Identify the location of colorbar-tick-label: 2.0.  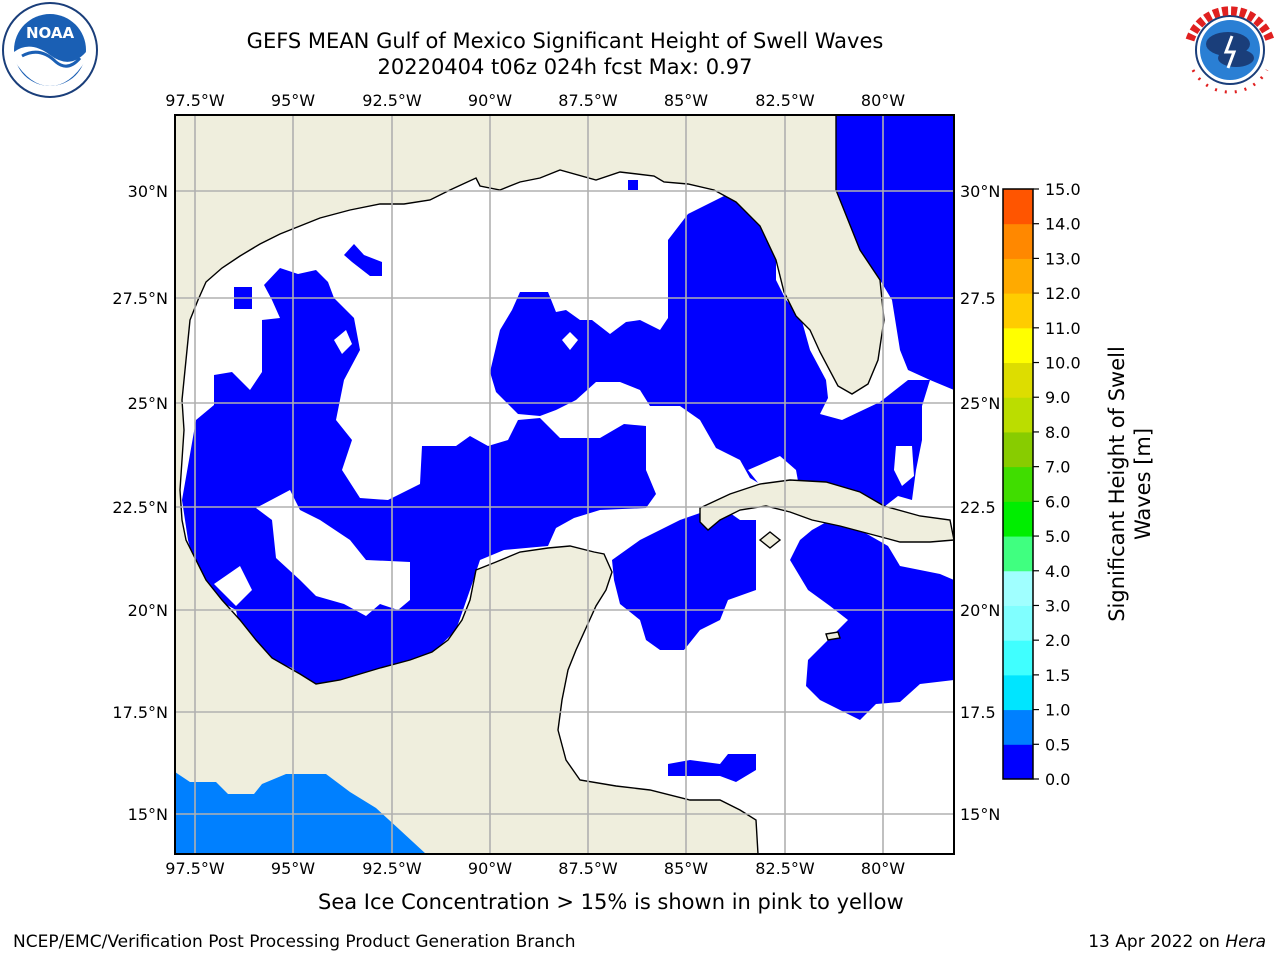
(1057, 640).